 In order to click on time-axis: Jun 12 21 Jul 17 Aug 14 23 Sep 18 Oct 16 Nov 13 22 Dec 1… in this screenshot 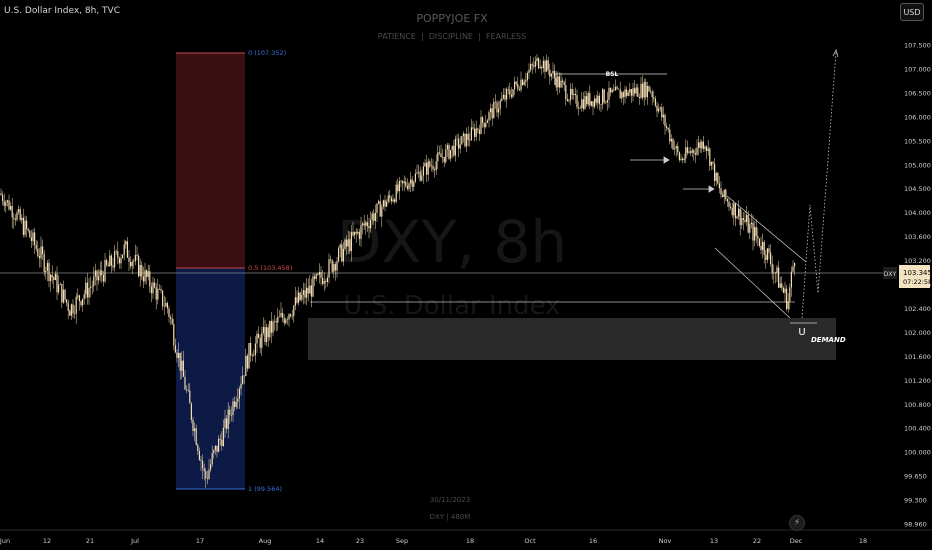, I will do `click(433, 541)`.